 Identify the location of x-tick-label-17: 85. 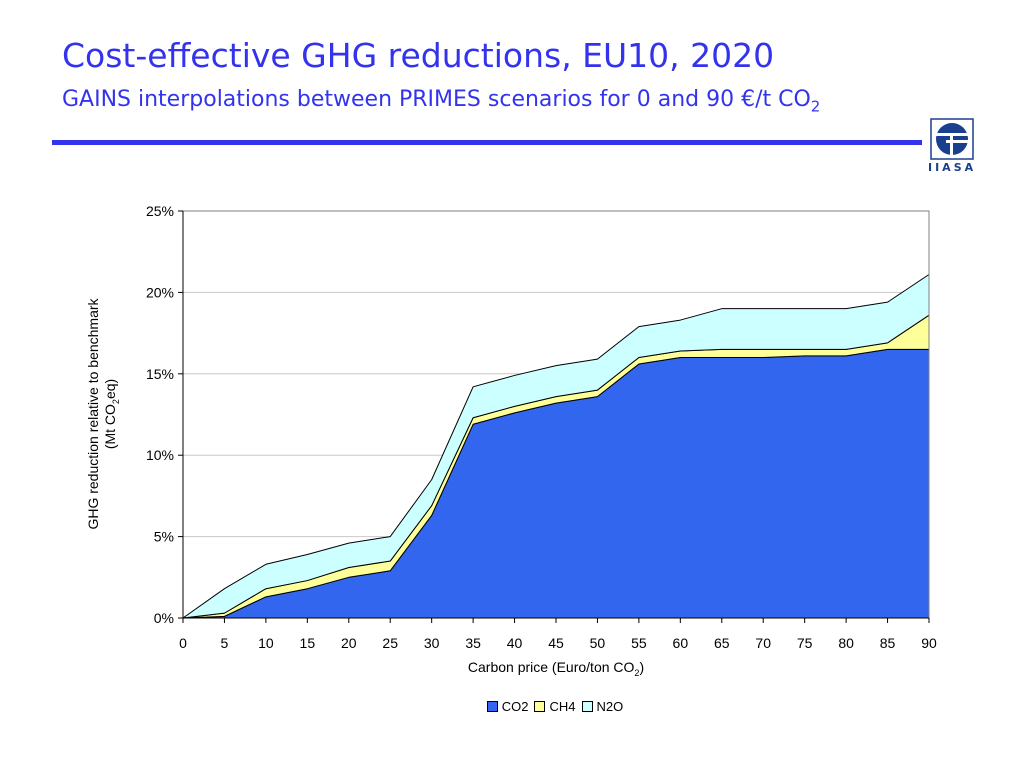
(888, 643).